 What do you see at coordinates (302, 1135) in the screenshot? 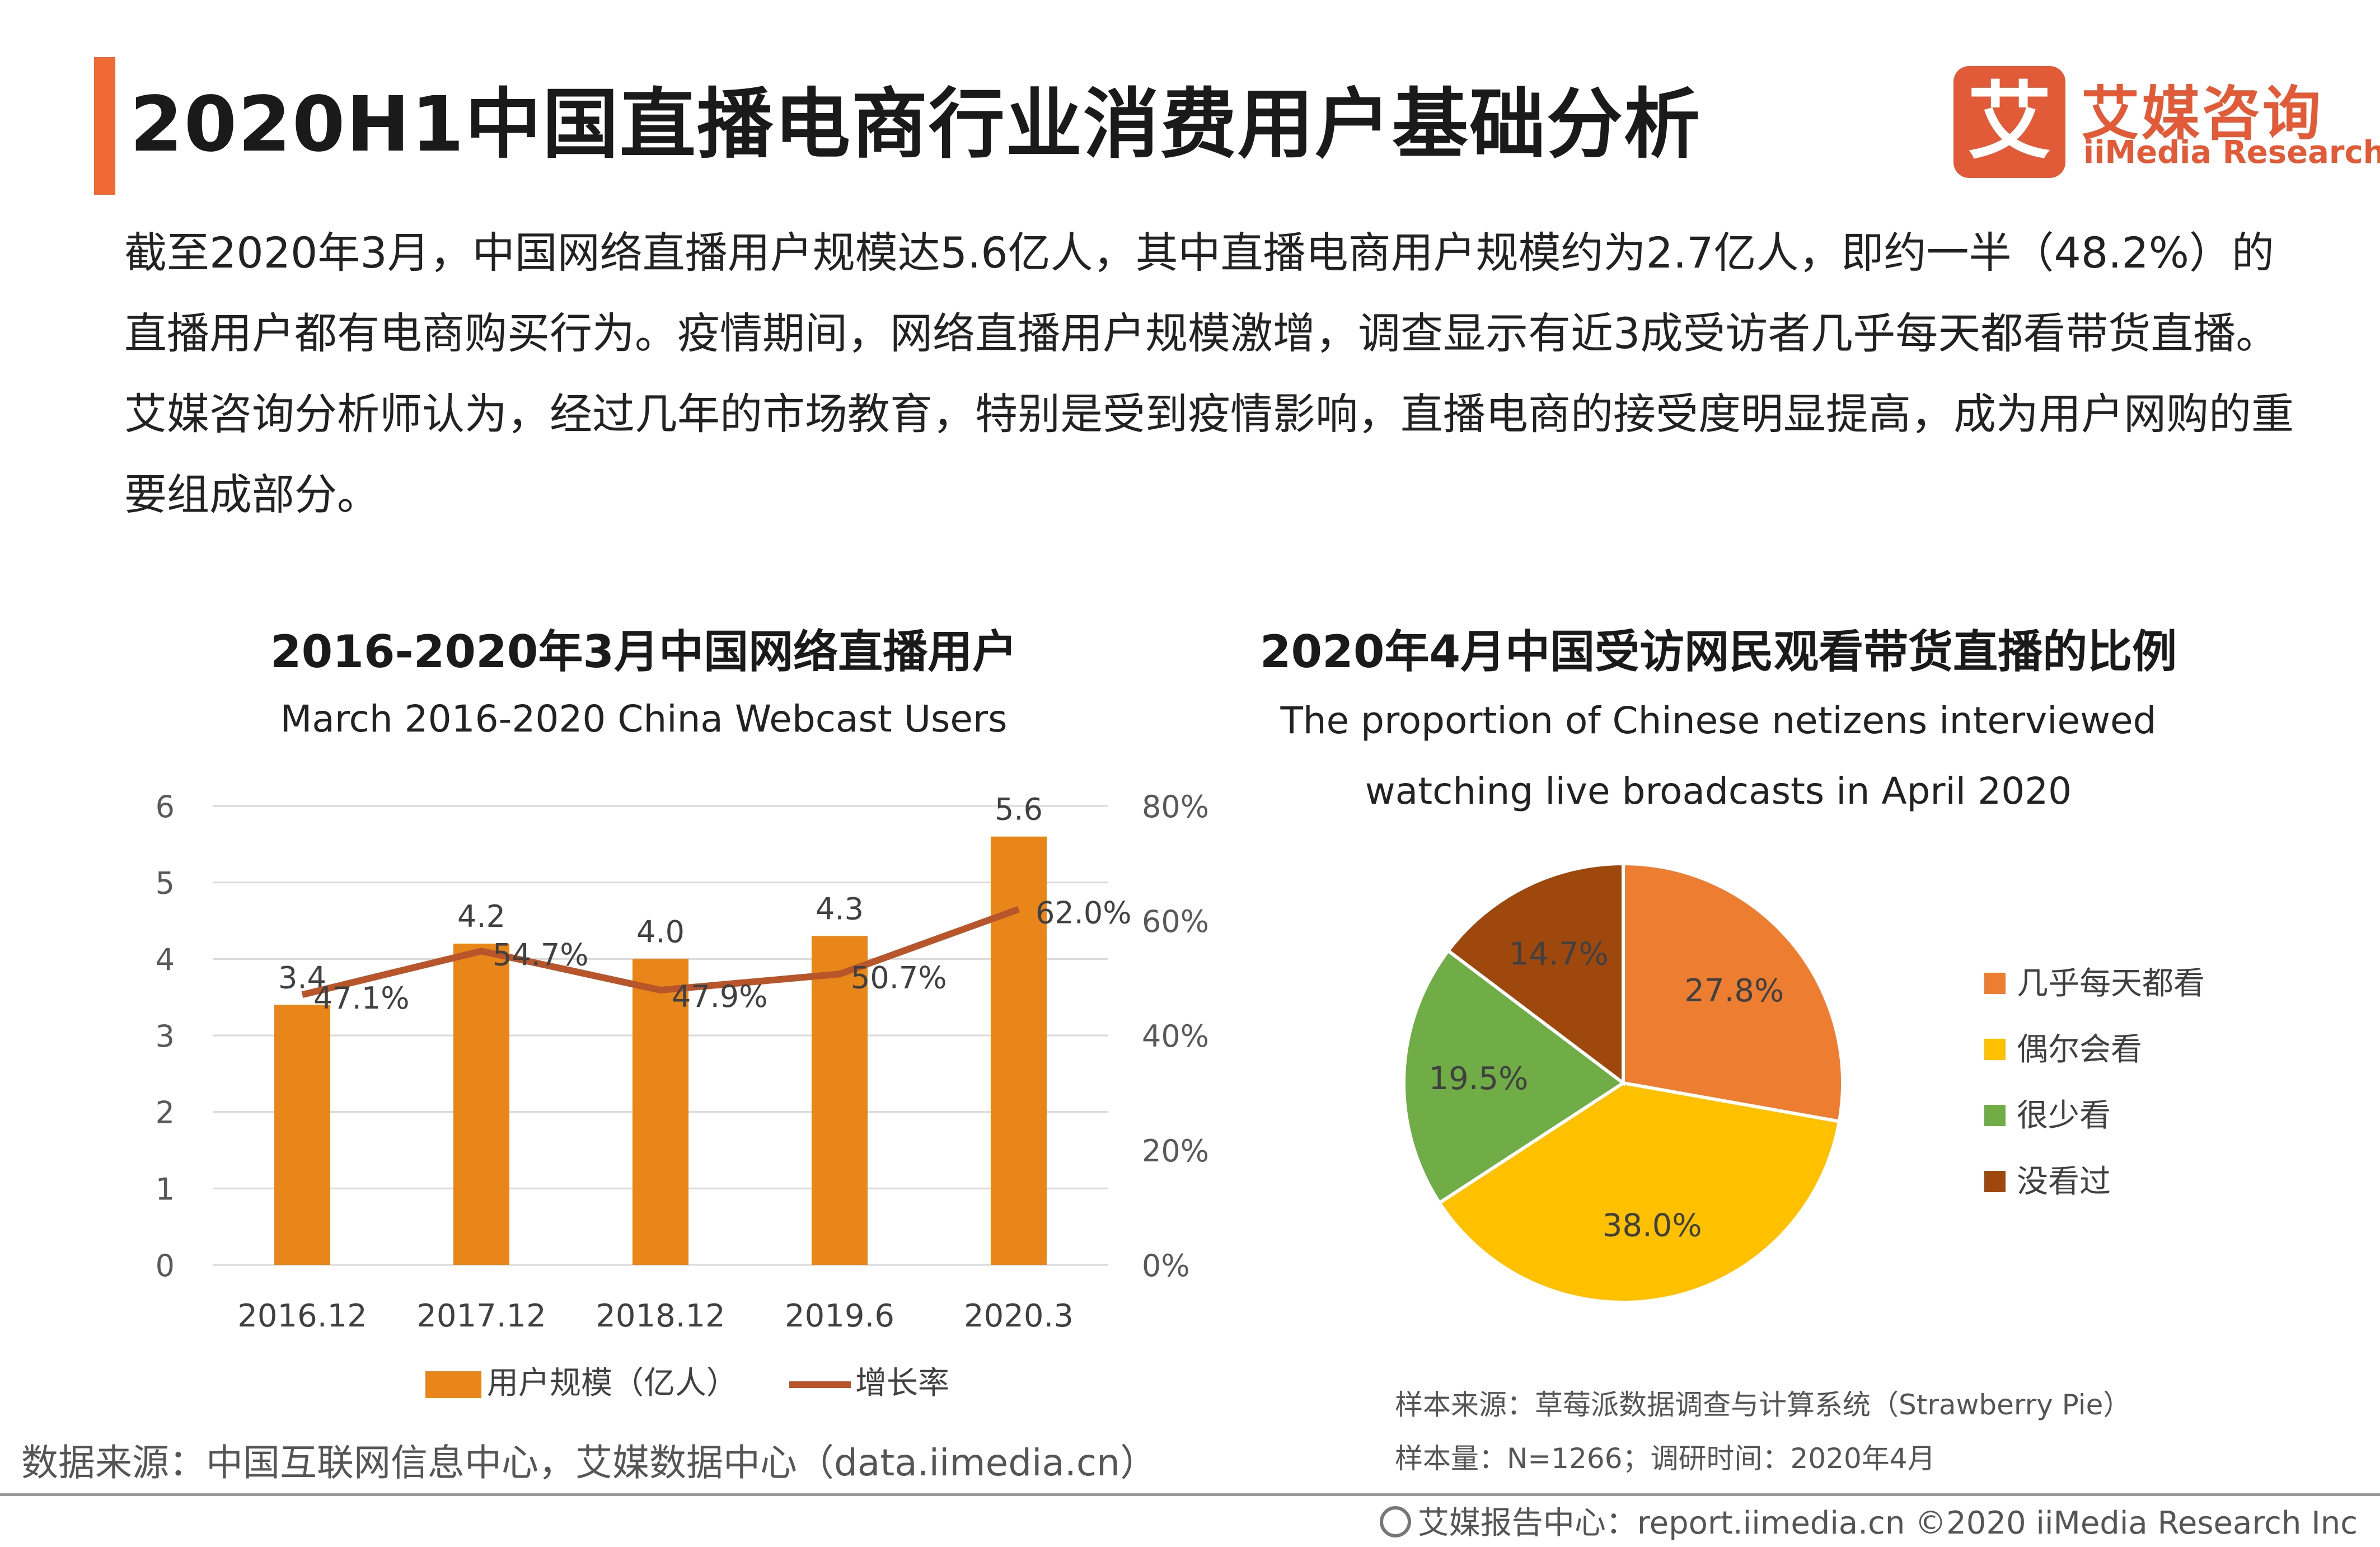
I see `bar-2016.12` at bounding box center [302, 1135].